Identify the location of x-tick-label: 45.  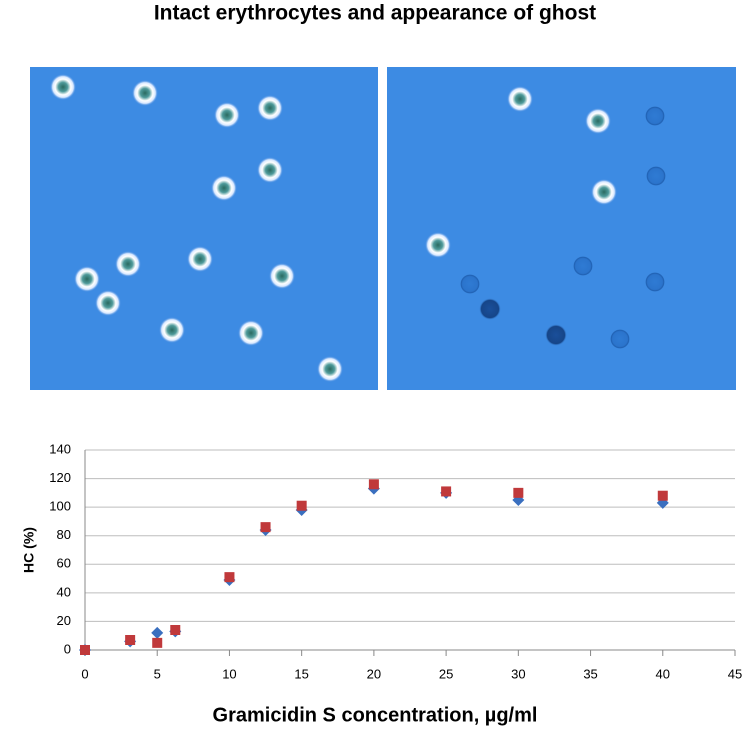
(735, 673).